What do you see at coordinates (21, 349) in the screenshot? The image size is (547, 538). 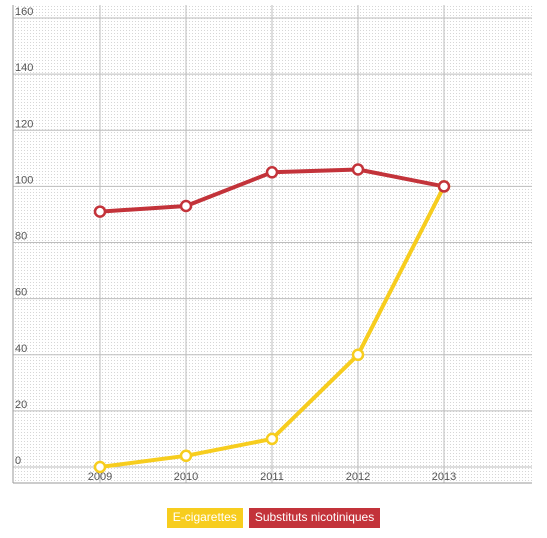 I see `y-tick-label: 40` at bounding box center [21, 349].